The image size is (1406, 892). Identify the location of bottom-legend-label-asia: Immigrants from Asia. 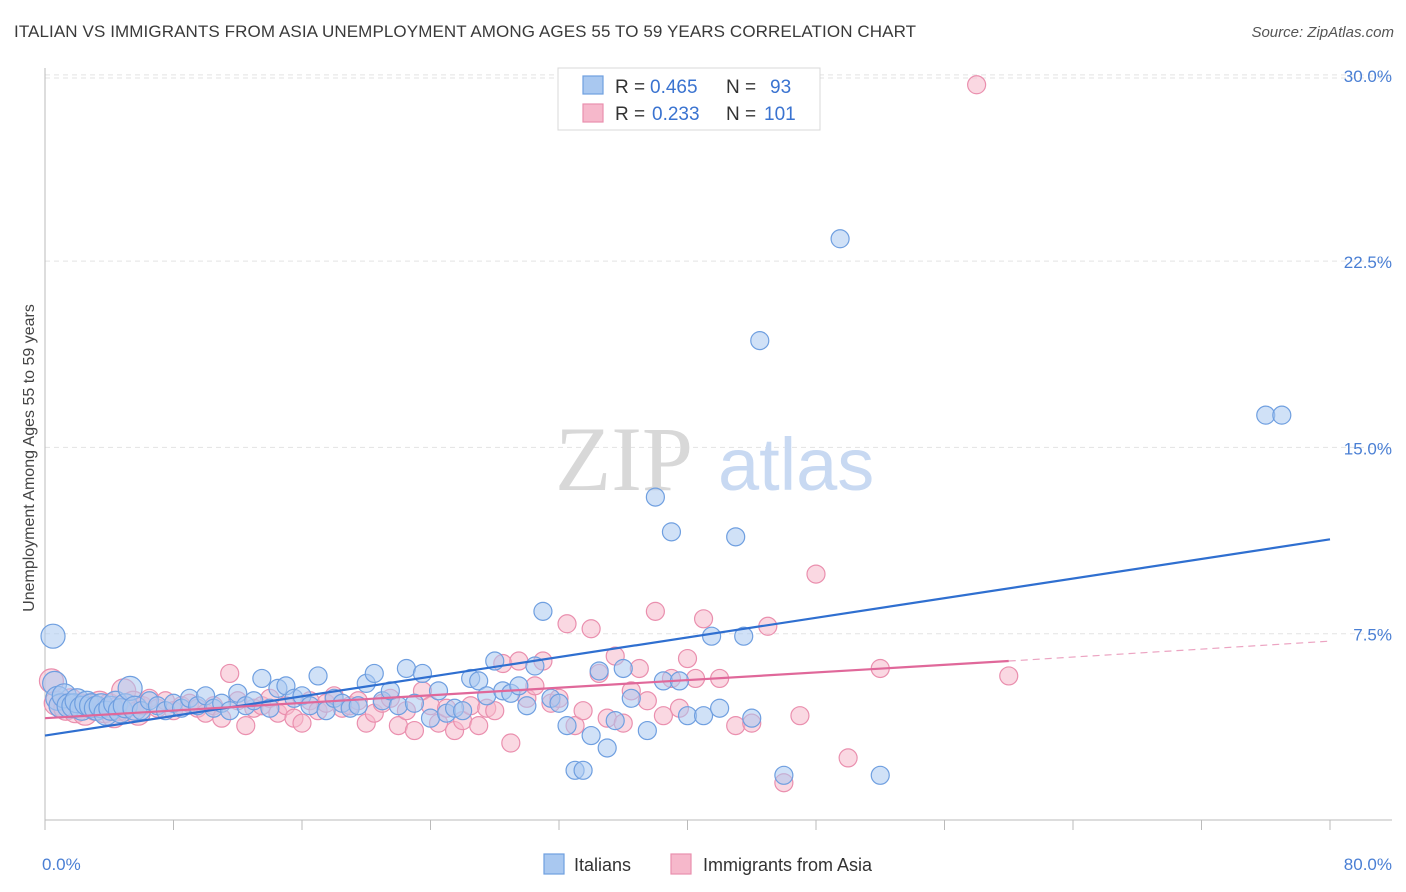
(788, 865).